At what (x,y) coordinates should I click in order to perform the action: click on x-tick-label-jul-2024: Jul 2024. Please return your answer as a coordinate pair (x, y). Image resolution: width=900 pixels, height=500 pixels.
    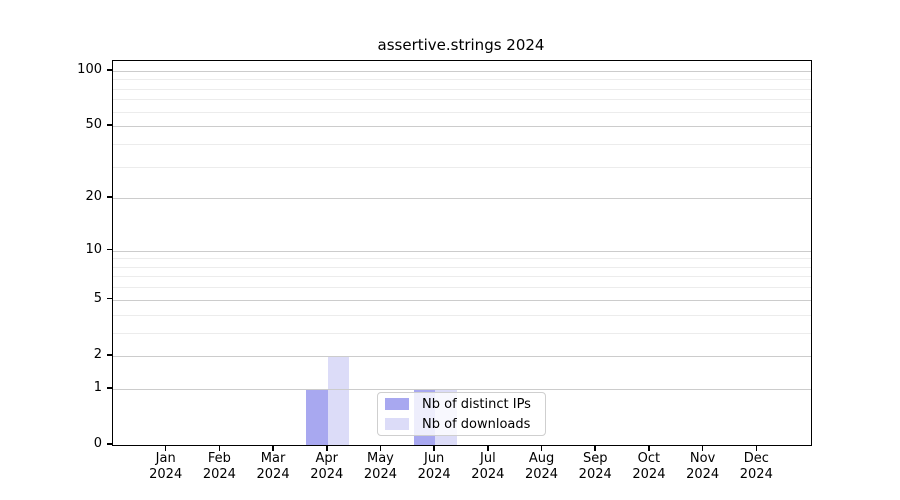
    Looking at the image, I should click on (488, 466).